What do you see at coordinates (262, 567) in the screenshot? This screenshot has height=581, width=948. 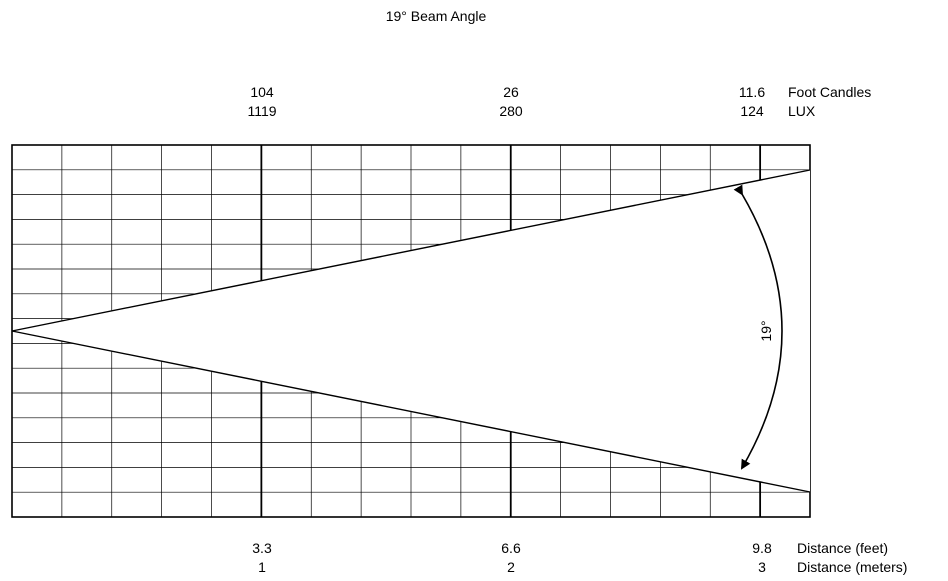 I see `distance-meters-value-1: 1` at bounding box center [262, 567].